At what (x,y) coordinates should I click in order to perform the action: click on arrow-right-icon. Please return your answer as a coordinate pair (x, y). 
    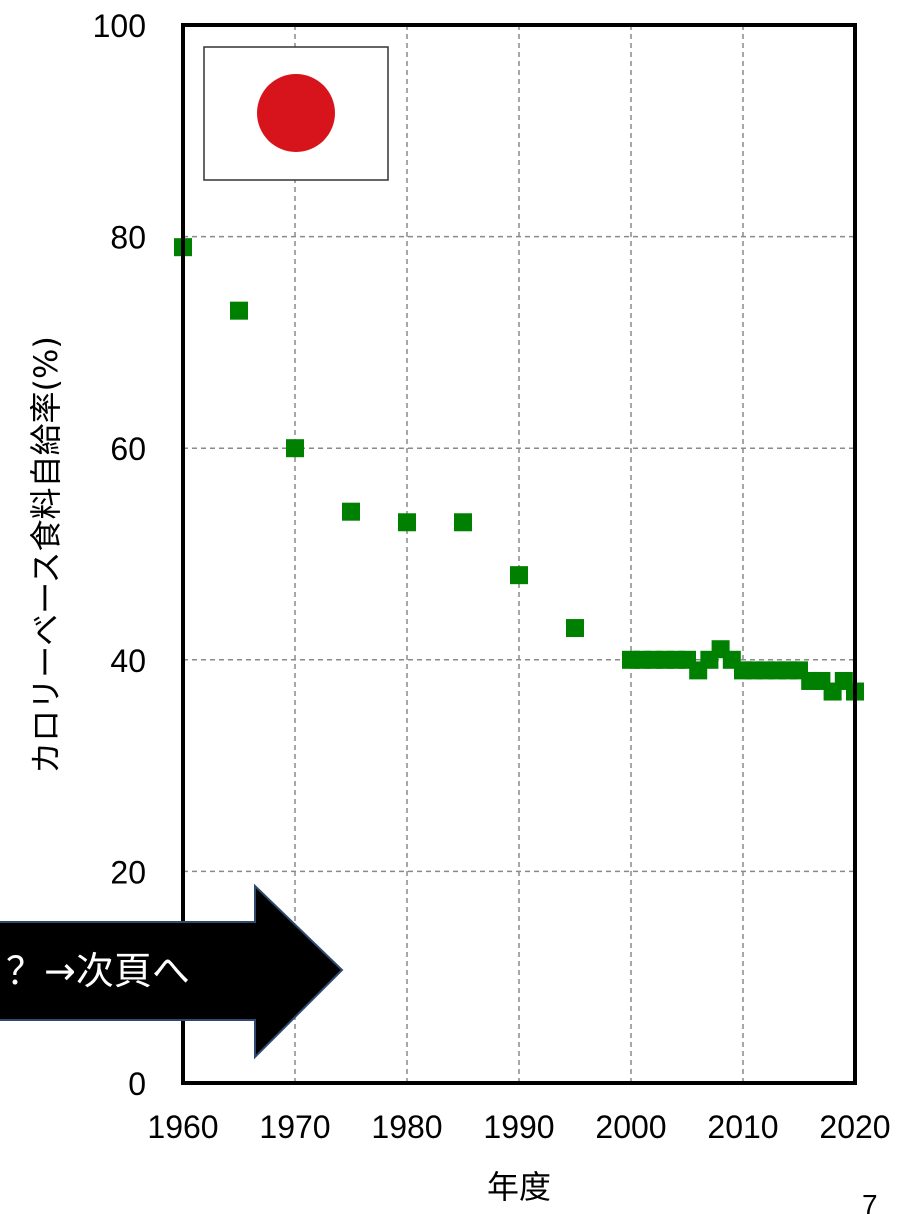
    Looking at the image, I should click on (172, 971).